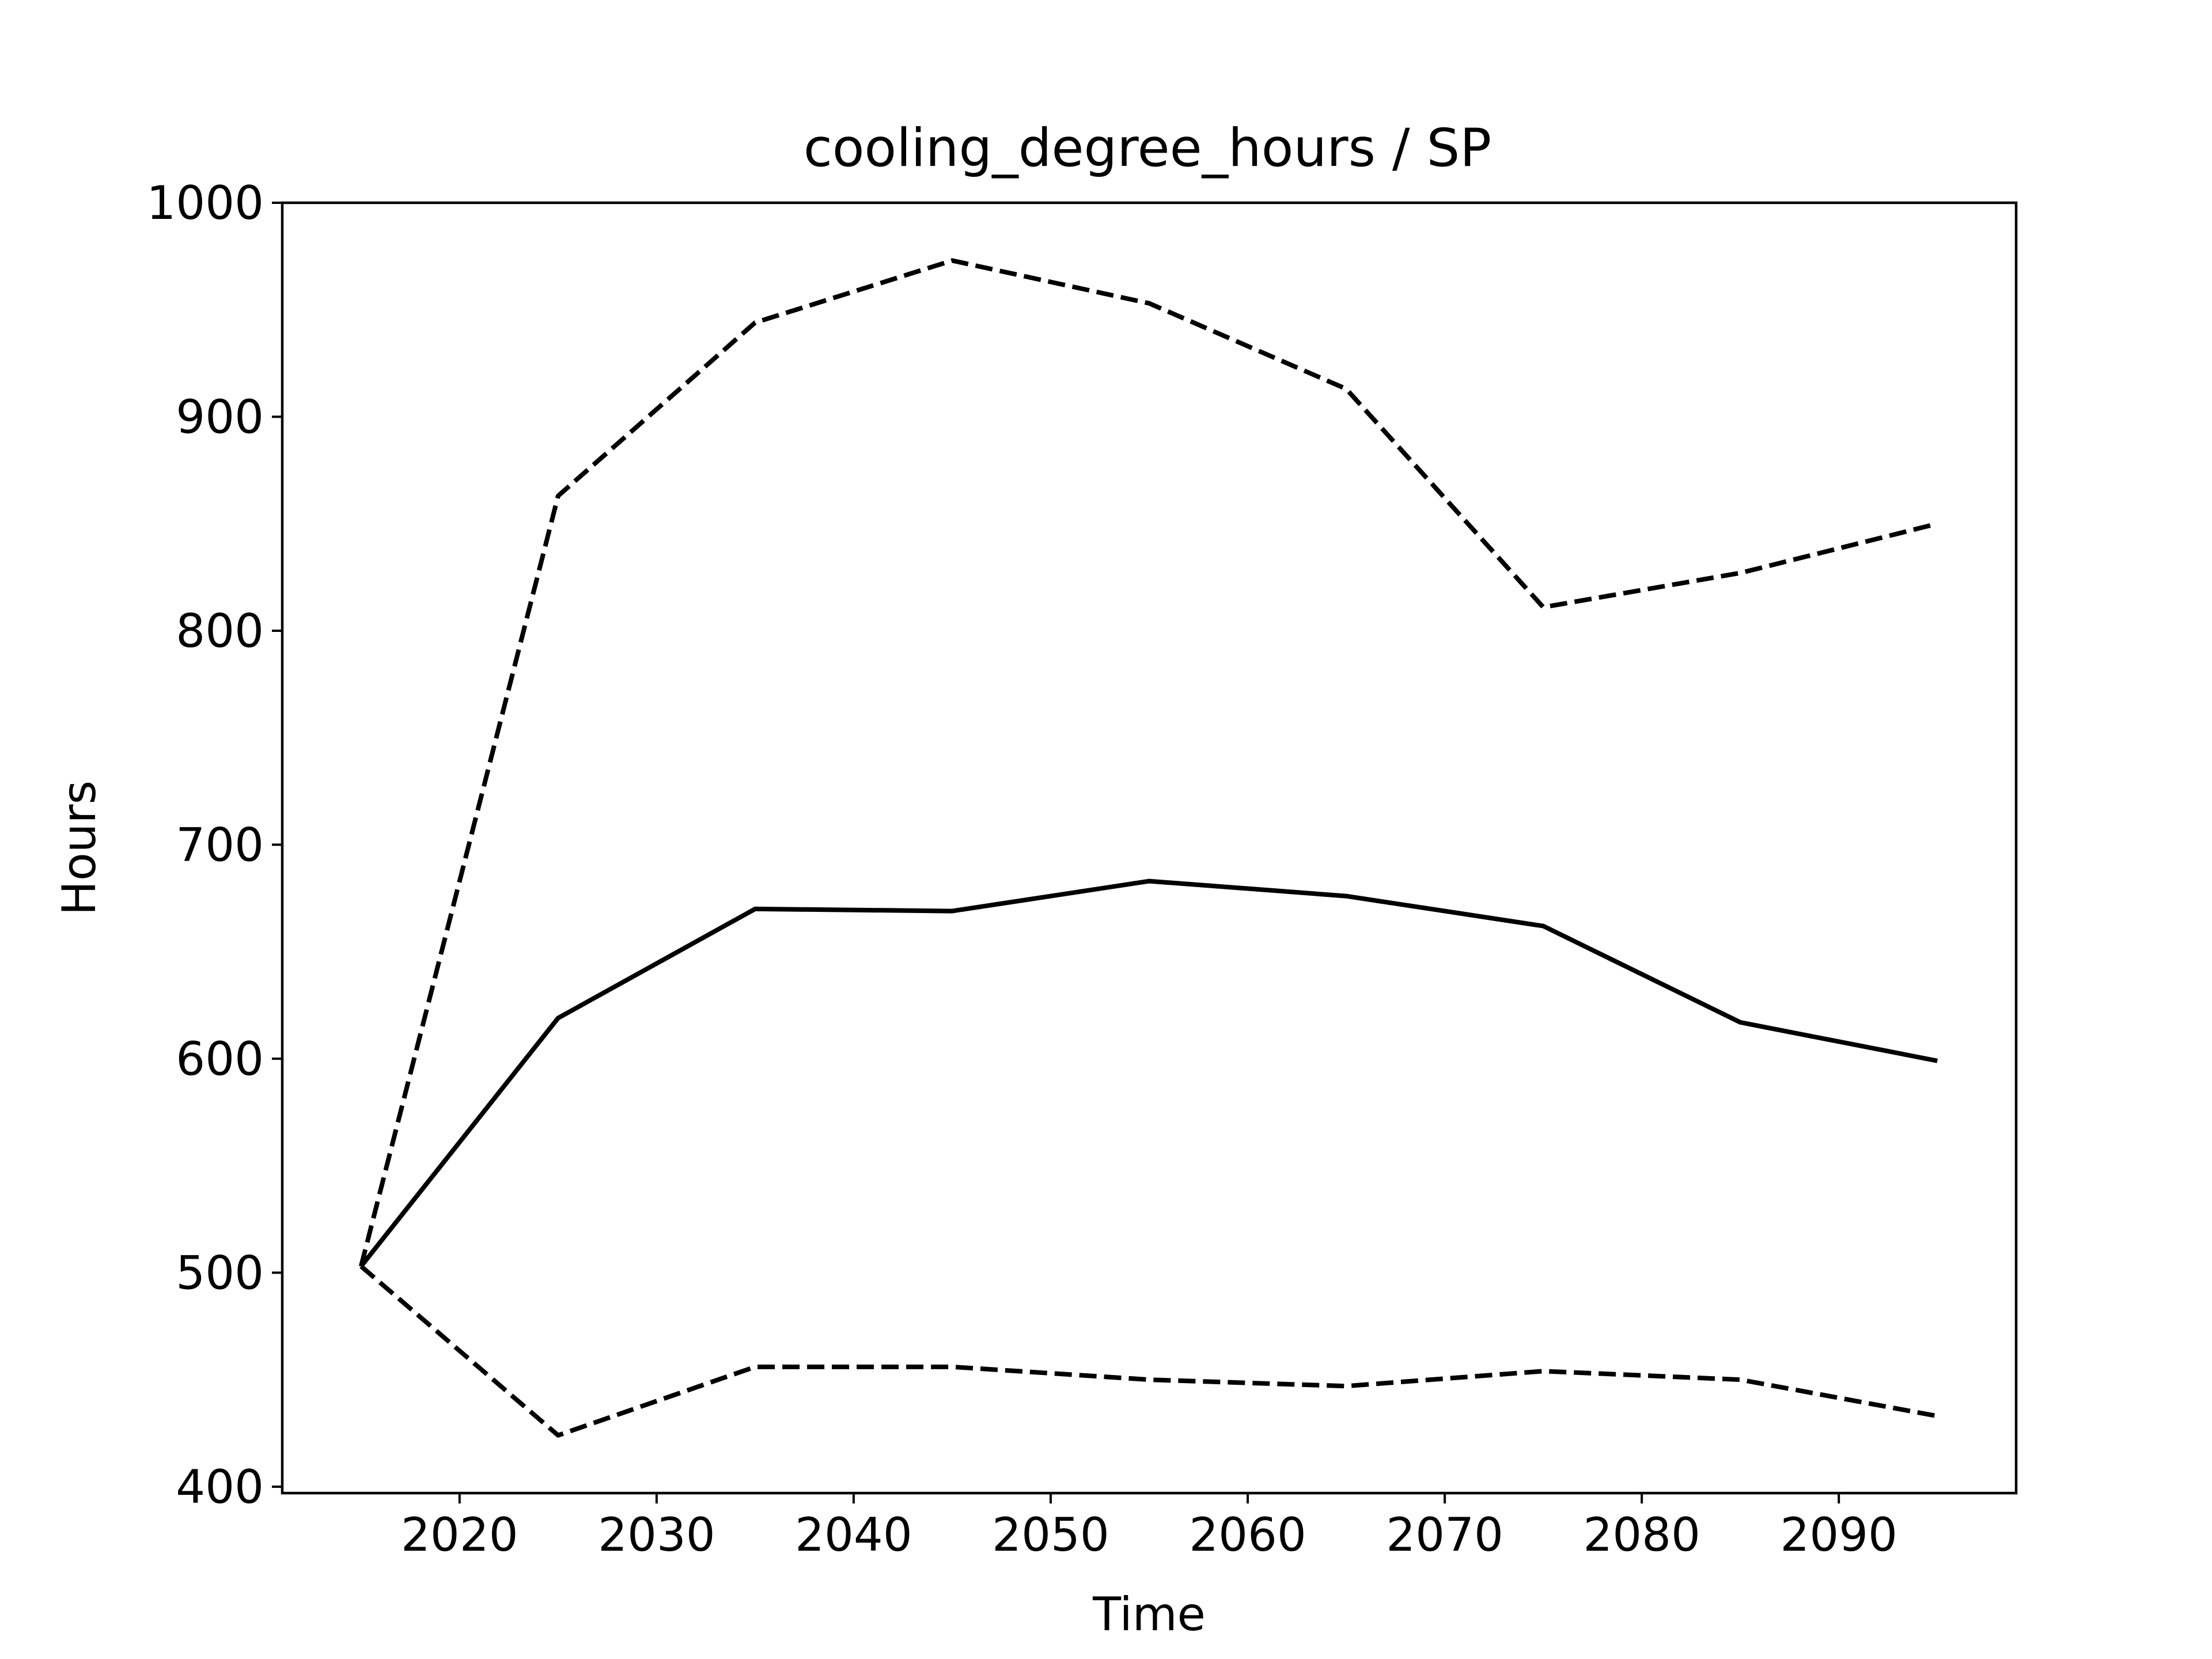  Describe the element at coordinates (79, 848) in the screenshot. I see `y-axis-label: Hours` at that location.